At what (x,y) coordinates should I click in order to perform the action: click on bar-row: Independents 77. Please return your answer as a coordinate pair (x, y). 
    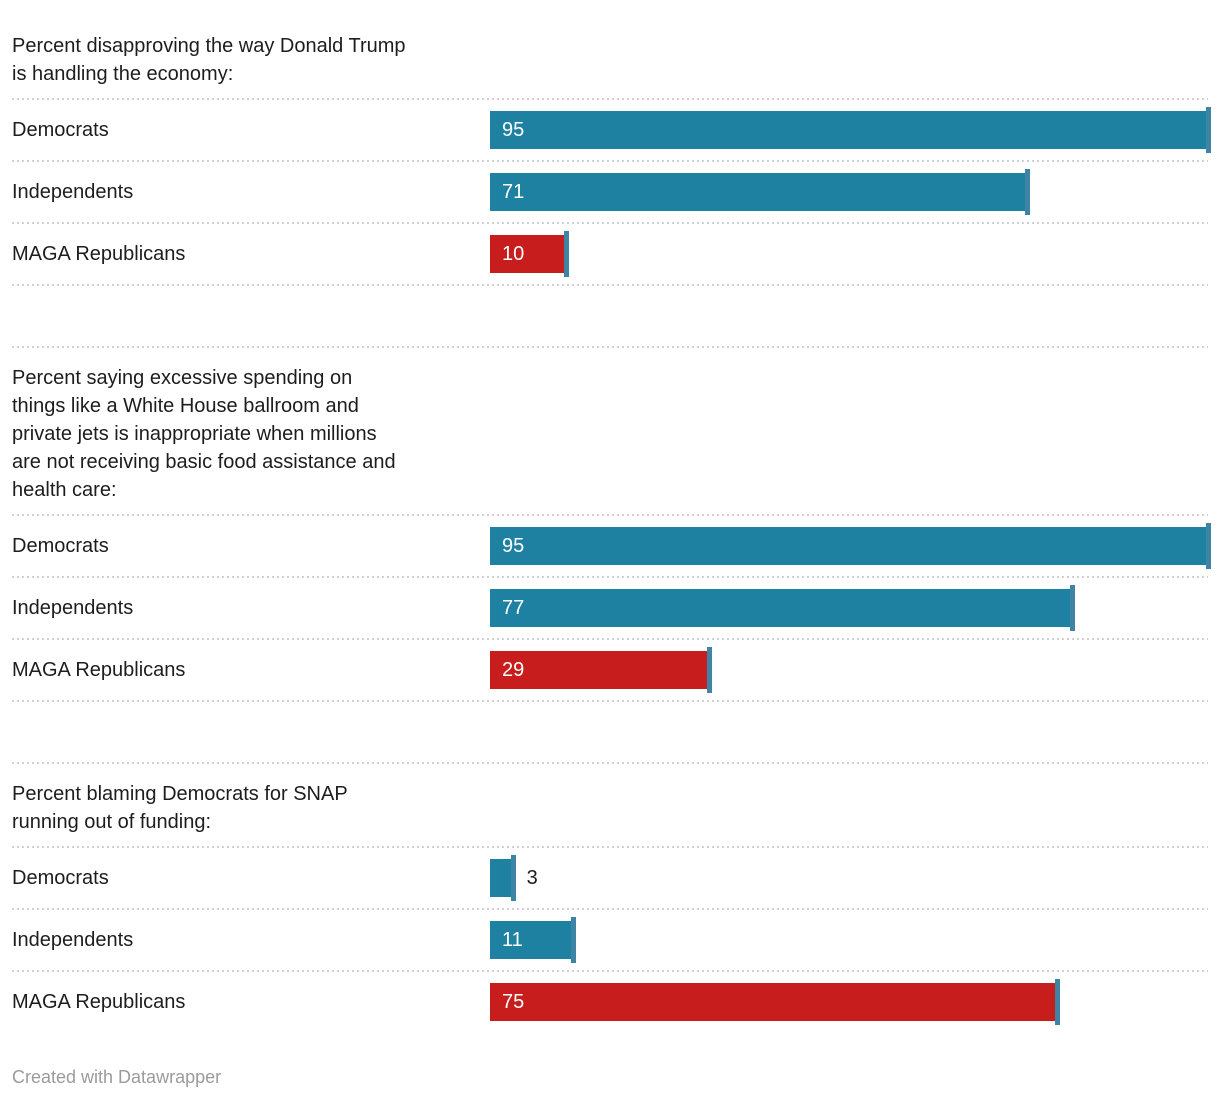
    Looking at the image, I should click on (610, 608).